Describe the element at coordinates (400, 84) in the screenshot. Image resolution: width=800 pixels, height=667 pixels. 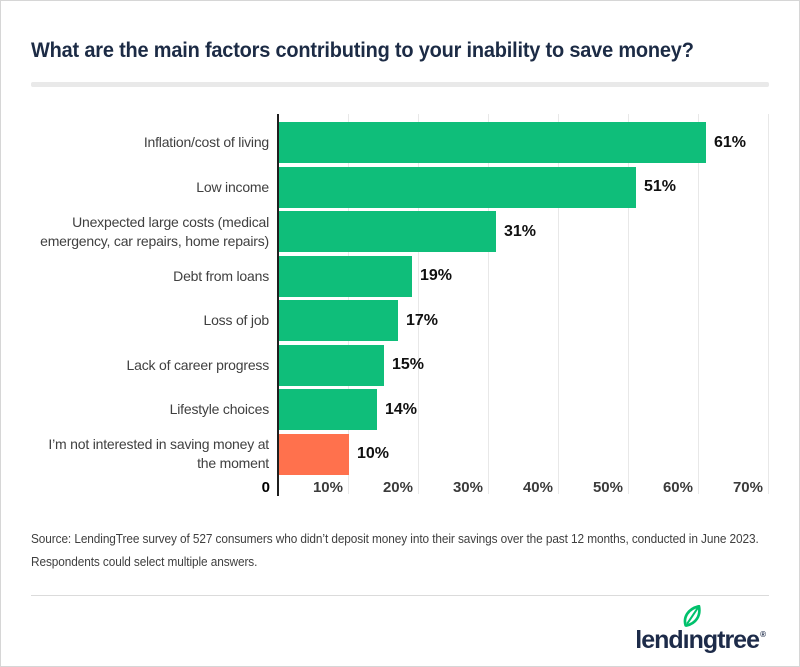
I see `title-divider` at that location.